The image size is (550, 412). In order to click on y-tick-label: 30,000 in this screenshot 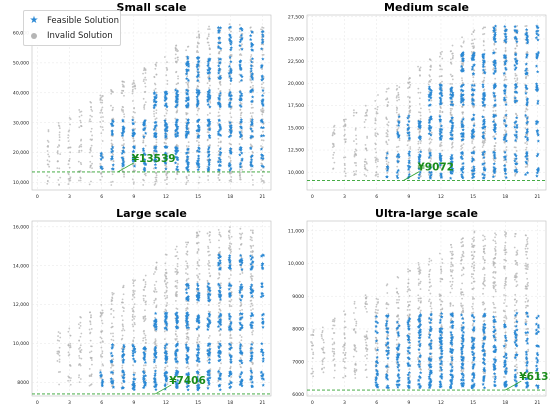, I will do `click(21, 123)`.